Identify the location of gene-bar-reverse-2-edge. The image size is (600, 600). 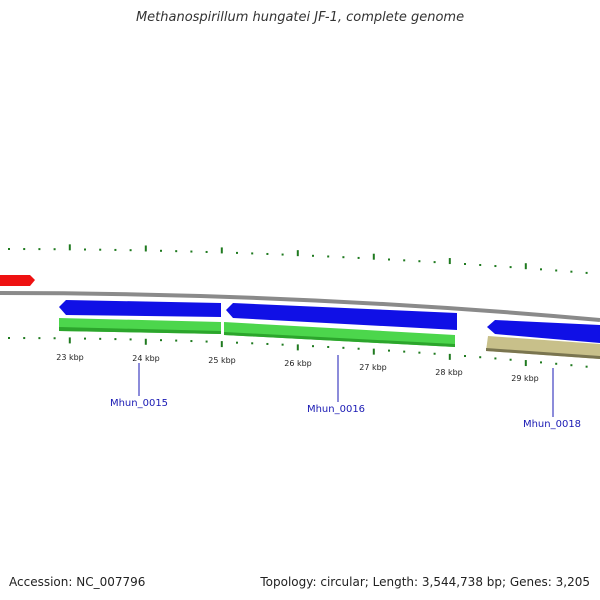
(339, 339).